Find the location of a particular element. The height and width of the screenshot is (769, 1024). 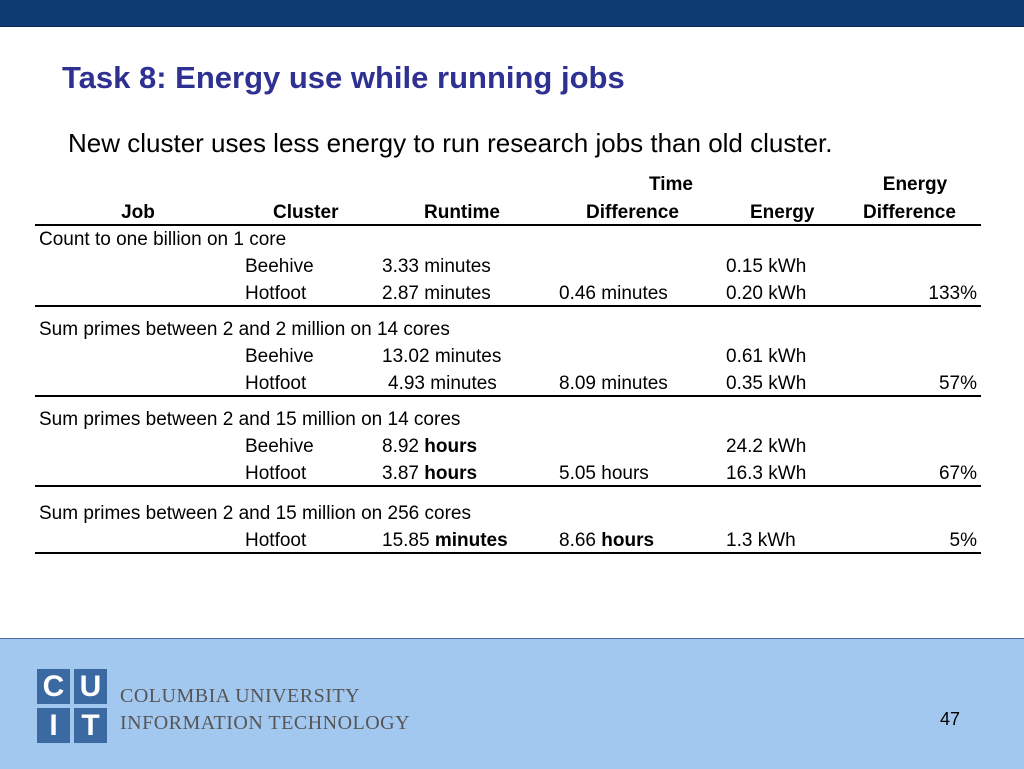

runtime-cell: 3.87 hours is located at coordinates (429, 474).